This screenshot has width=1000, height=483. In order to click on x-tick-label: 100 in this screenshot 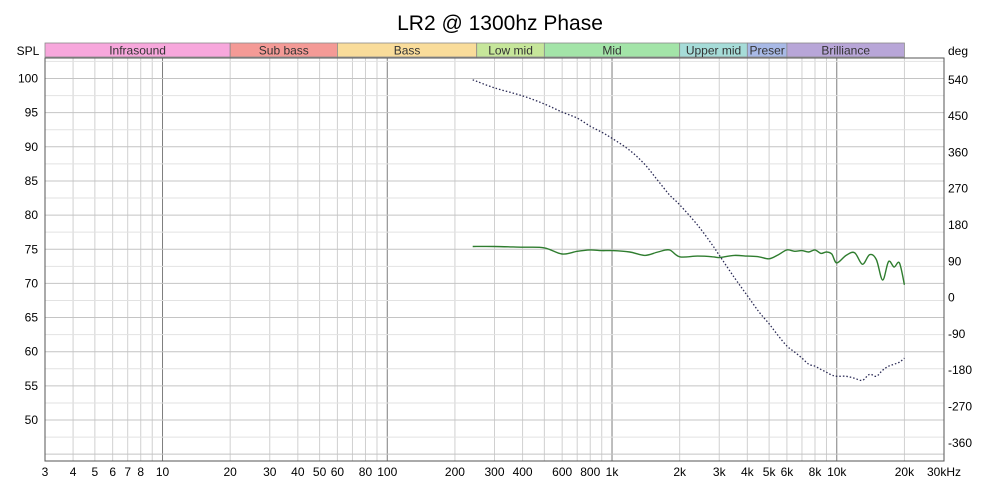, I will do `click(387, 472)`.